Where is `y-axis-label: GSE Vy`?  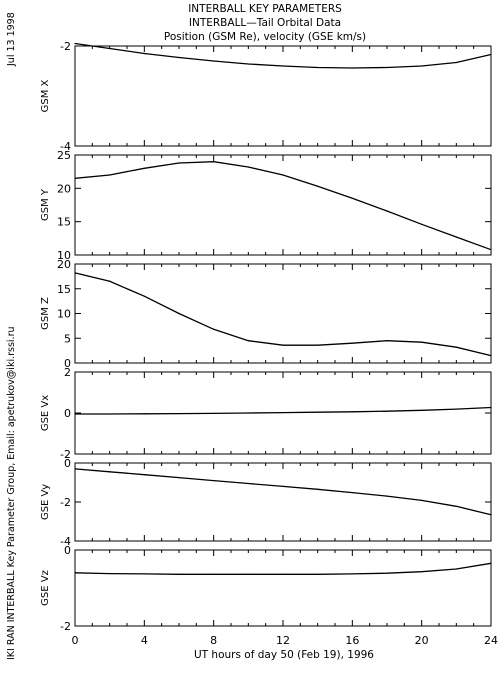
y-axis-label: GSE Vy is located at coordinates (45, 502).